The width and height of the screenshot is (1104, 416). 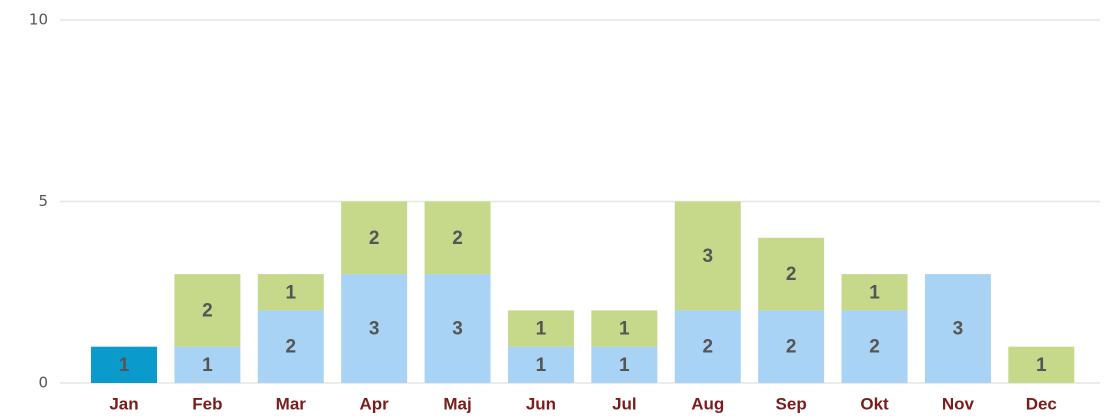 I want to click on x-tick-label: Mar, so click(x=291, y=403).